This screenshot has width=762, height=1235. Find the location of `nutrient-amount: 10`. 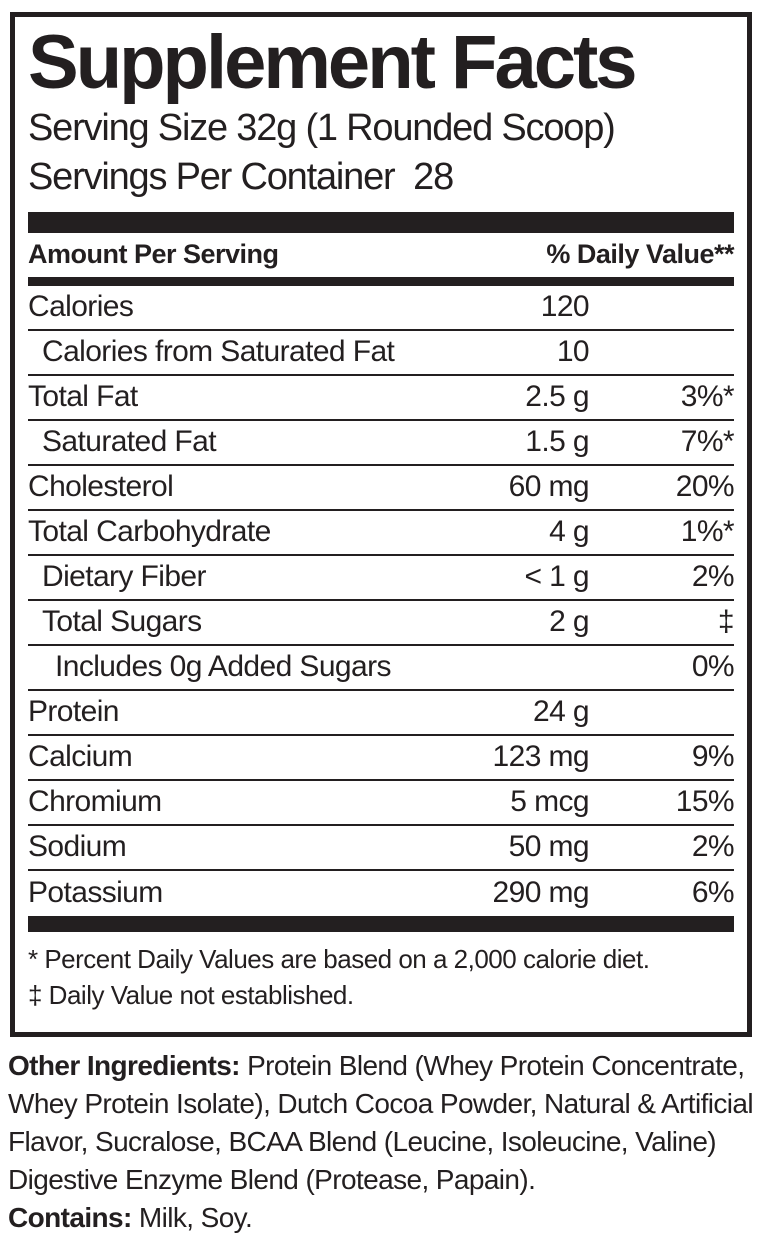

nutrient-amount: 10 is located at coordinates (573, 352).